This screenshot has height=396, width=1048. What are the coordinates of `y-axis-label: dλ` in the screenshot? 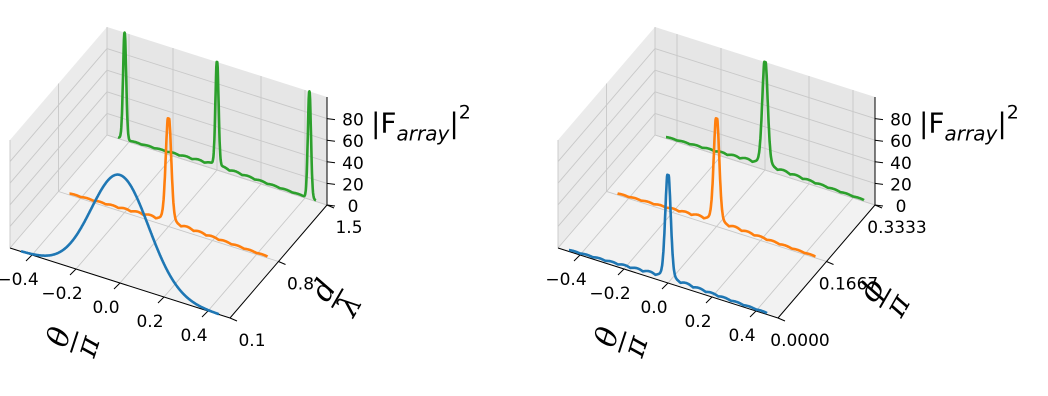 It's located at (337, 298).